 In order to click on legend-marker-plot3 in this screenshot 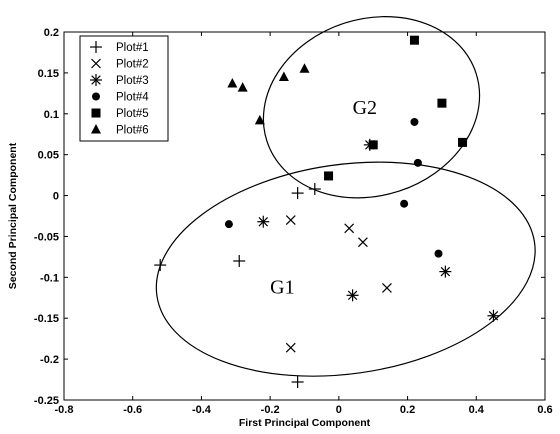, I will do `click(96, 80)`.